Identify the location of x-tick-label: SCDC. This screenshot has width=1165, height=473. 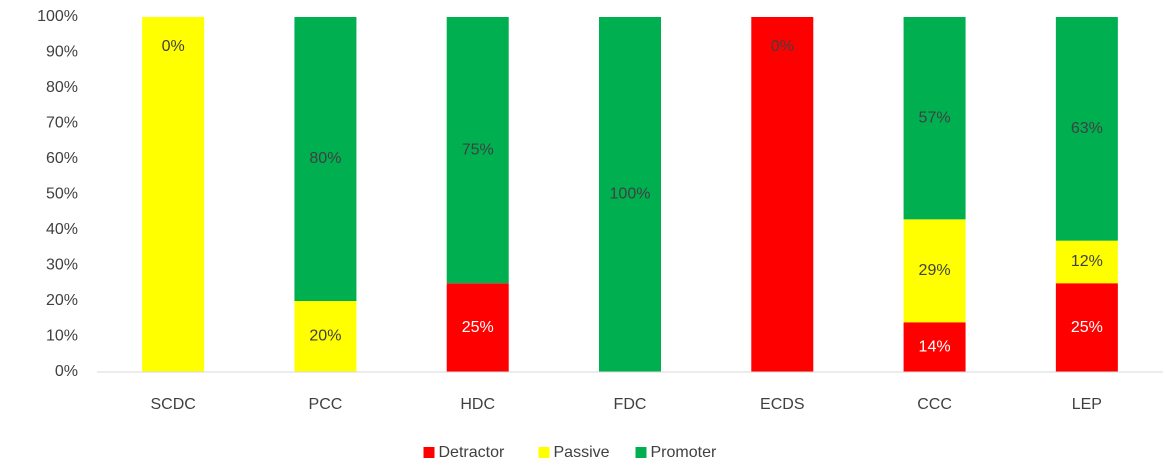
(172, 404).